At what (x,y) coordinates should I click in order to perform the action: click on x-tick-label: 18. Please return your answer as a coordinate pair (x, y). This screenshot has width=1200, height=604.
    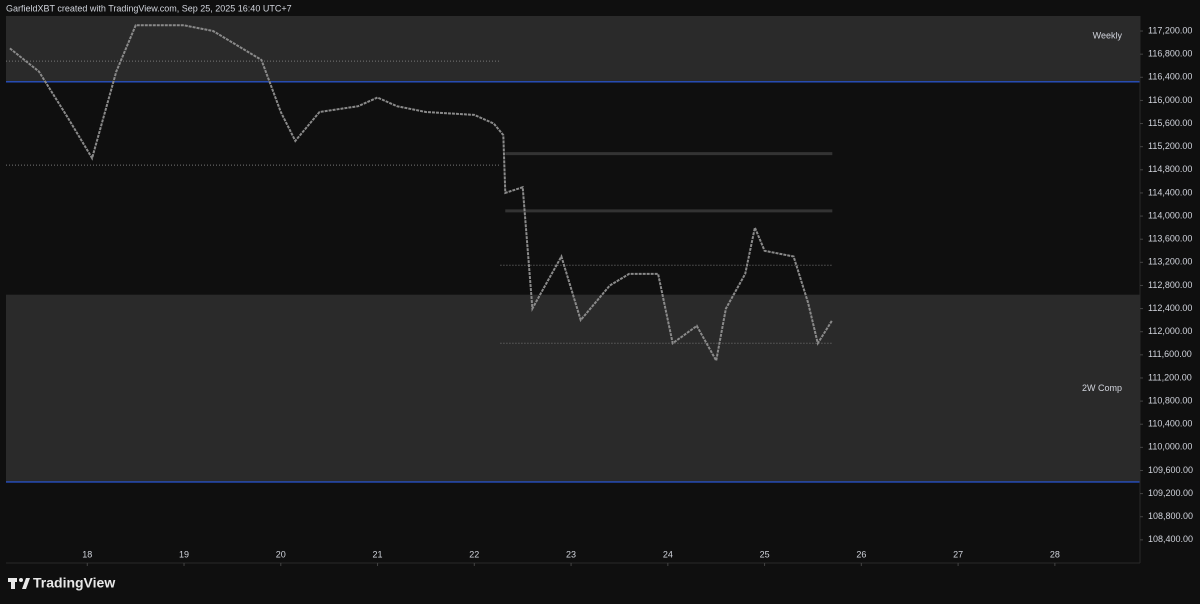
    Looking at the image, I should click on (87, 554).